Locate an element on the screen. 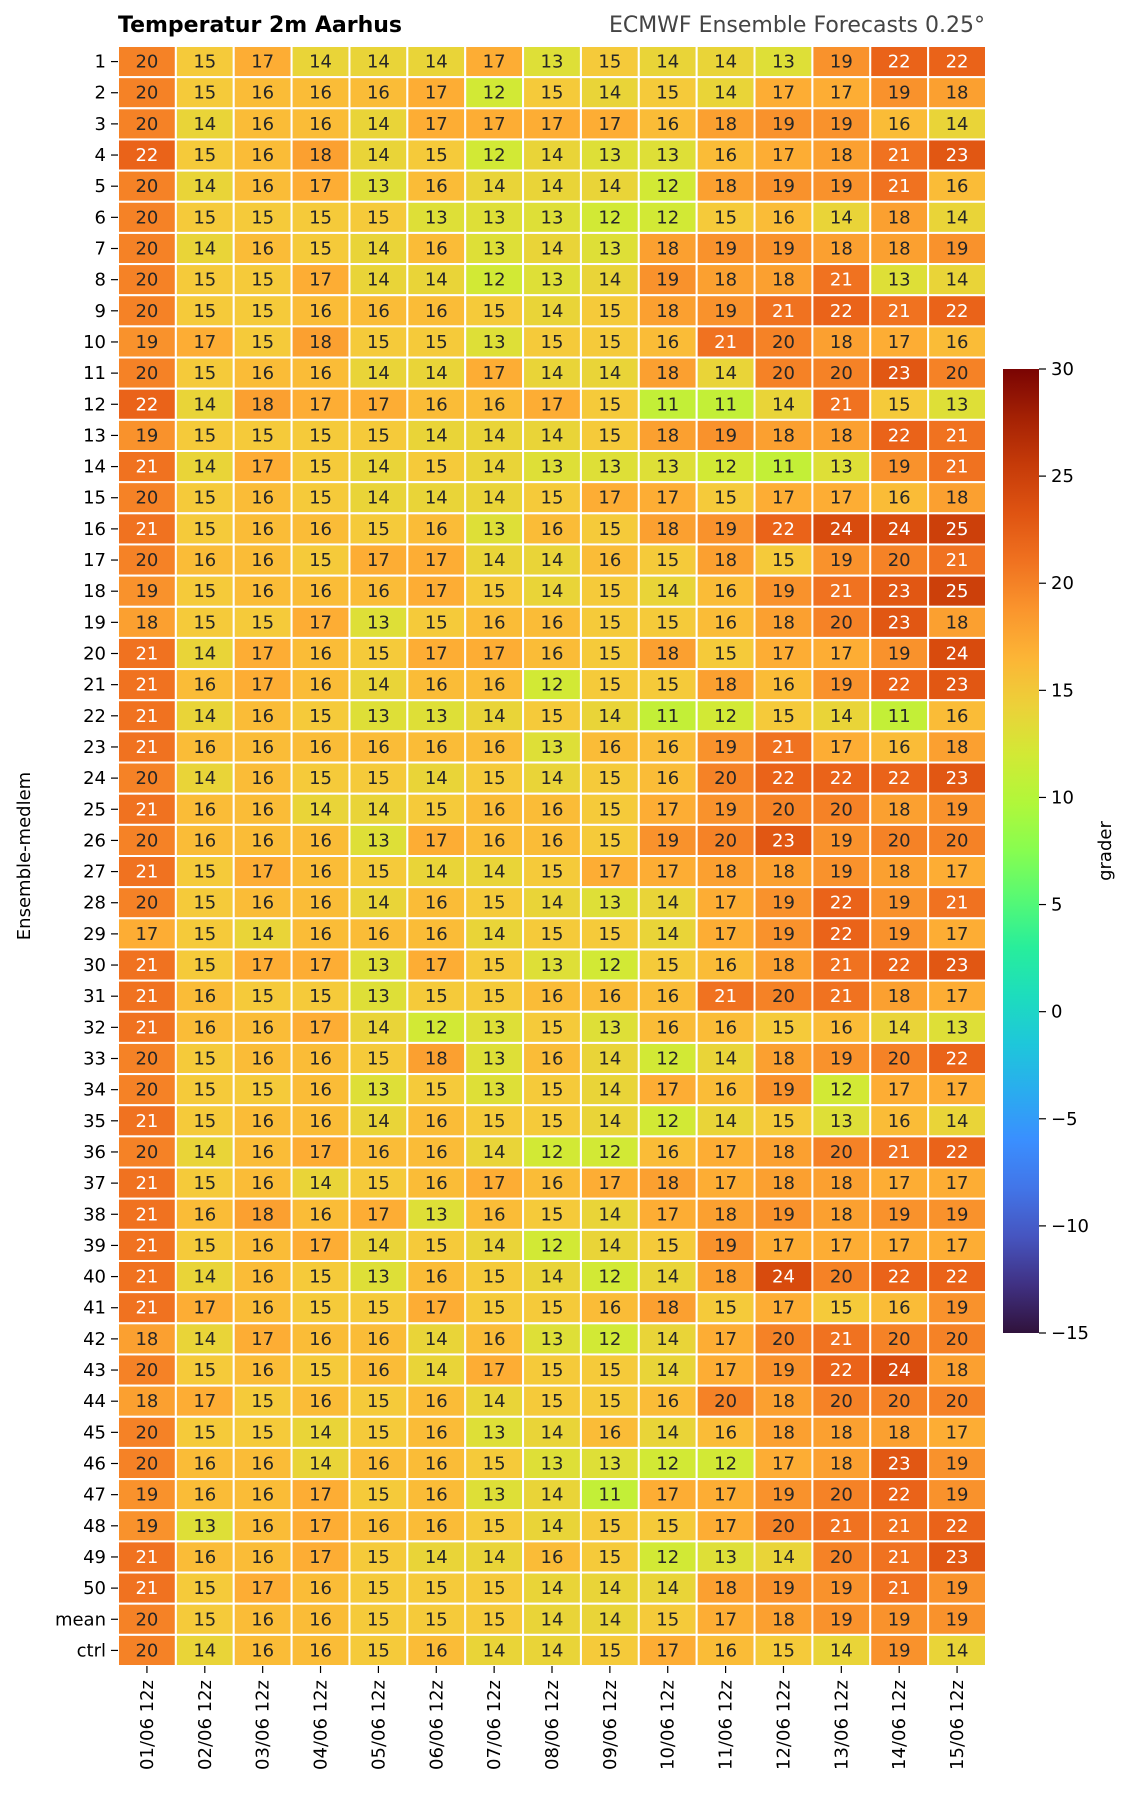  y-tick-label: 29 is located at coordinates (94, 934).